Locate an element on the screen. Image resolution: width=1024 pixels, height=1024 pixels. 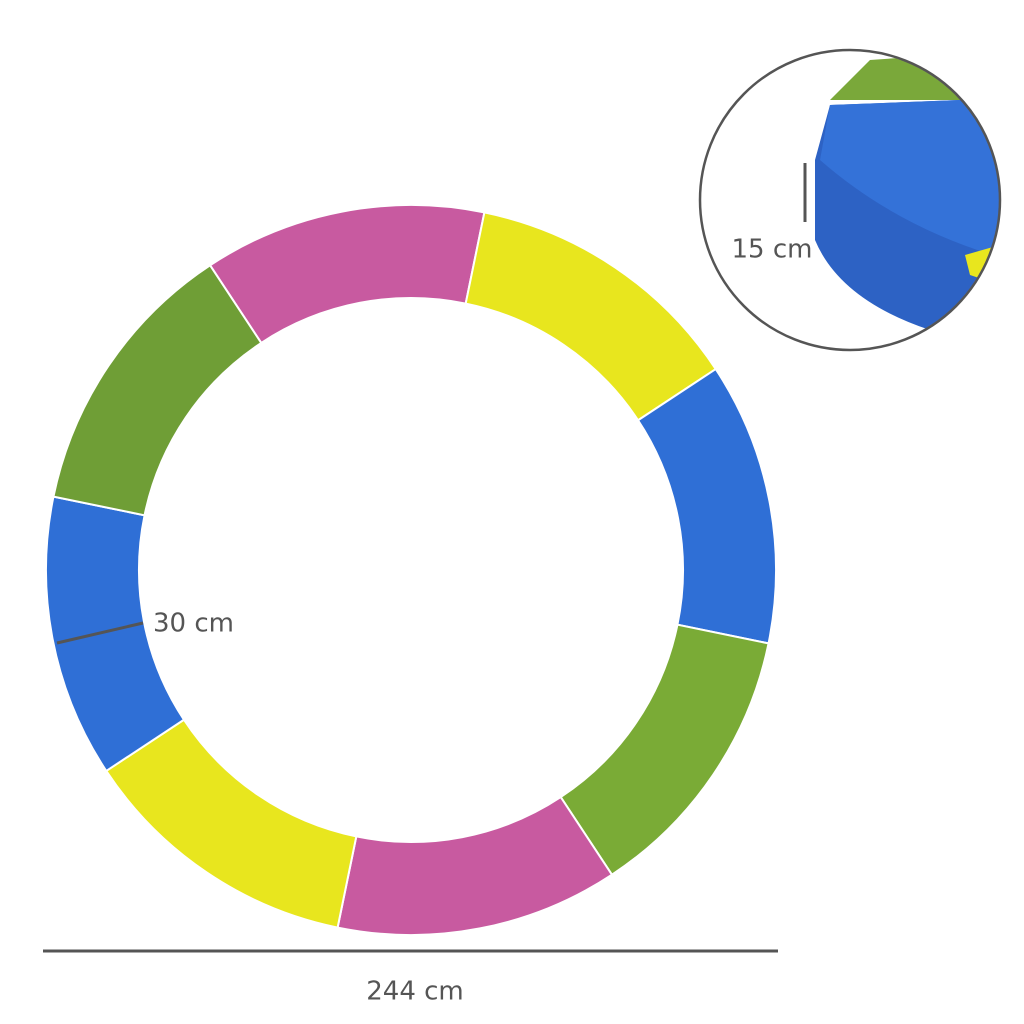
inset-detail is located at coordinates (850, 200).